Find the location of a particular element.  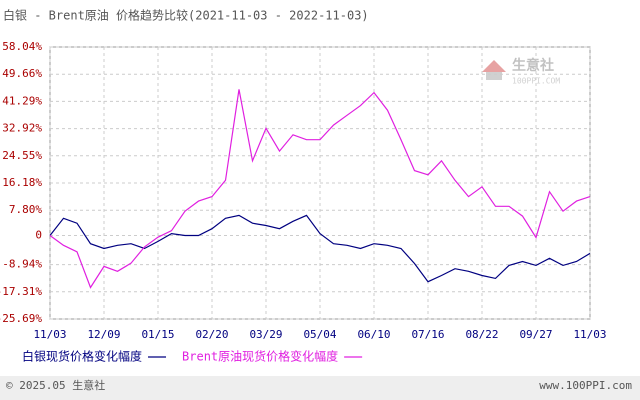

watermark-brand: 生意社 is located at coordinates (533, 65).